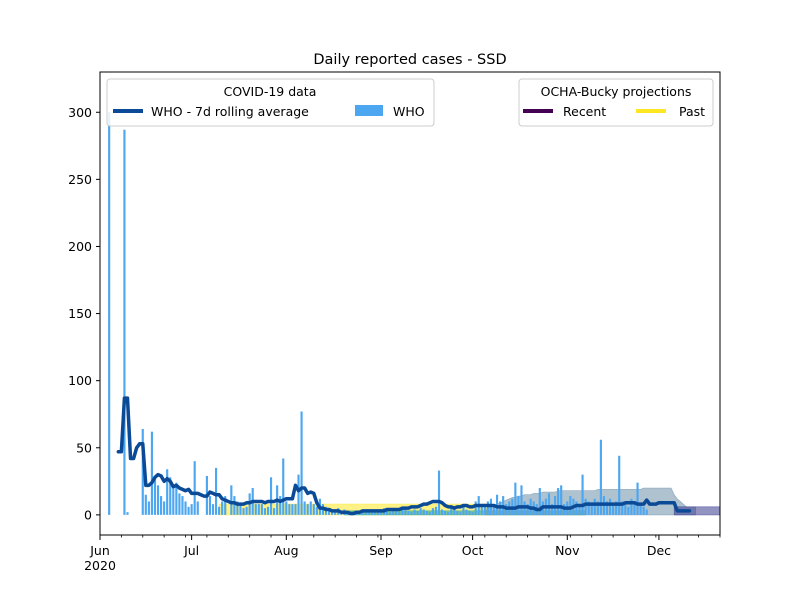  Describe the element at coordinates (404, 456) in the screenshot. I see `plot-lines` at that location.